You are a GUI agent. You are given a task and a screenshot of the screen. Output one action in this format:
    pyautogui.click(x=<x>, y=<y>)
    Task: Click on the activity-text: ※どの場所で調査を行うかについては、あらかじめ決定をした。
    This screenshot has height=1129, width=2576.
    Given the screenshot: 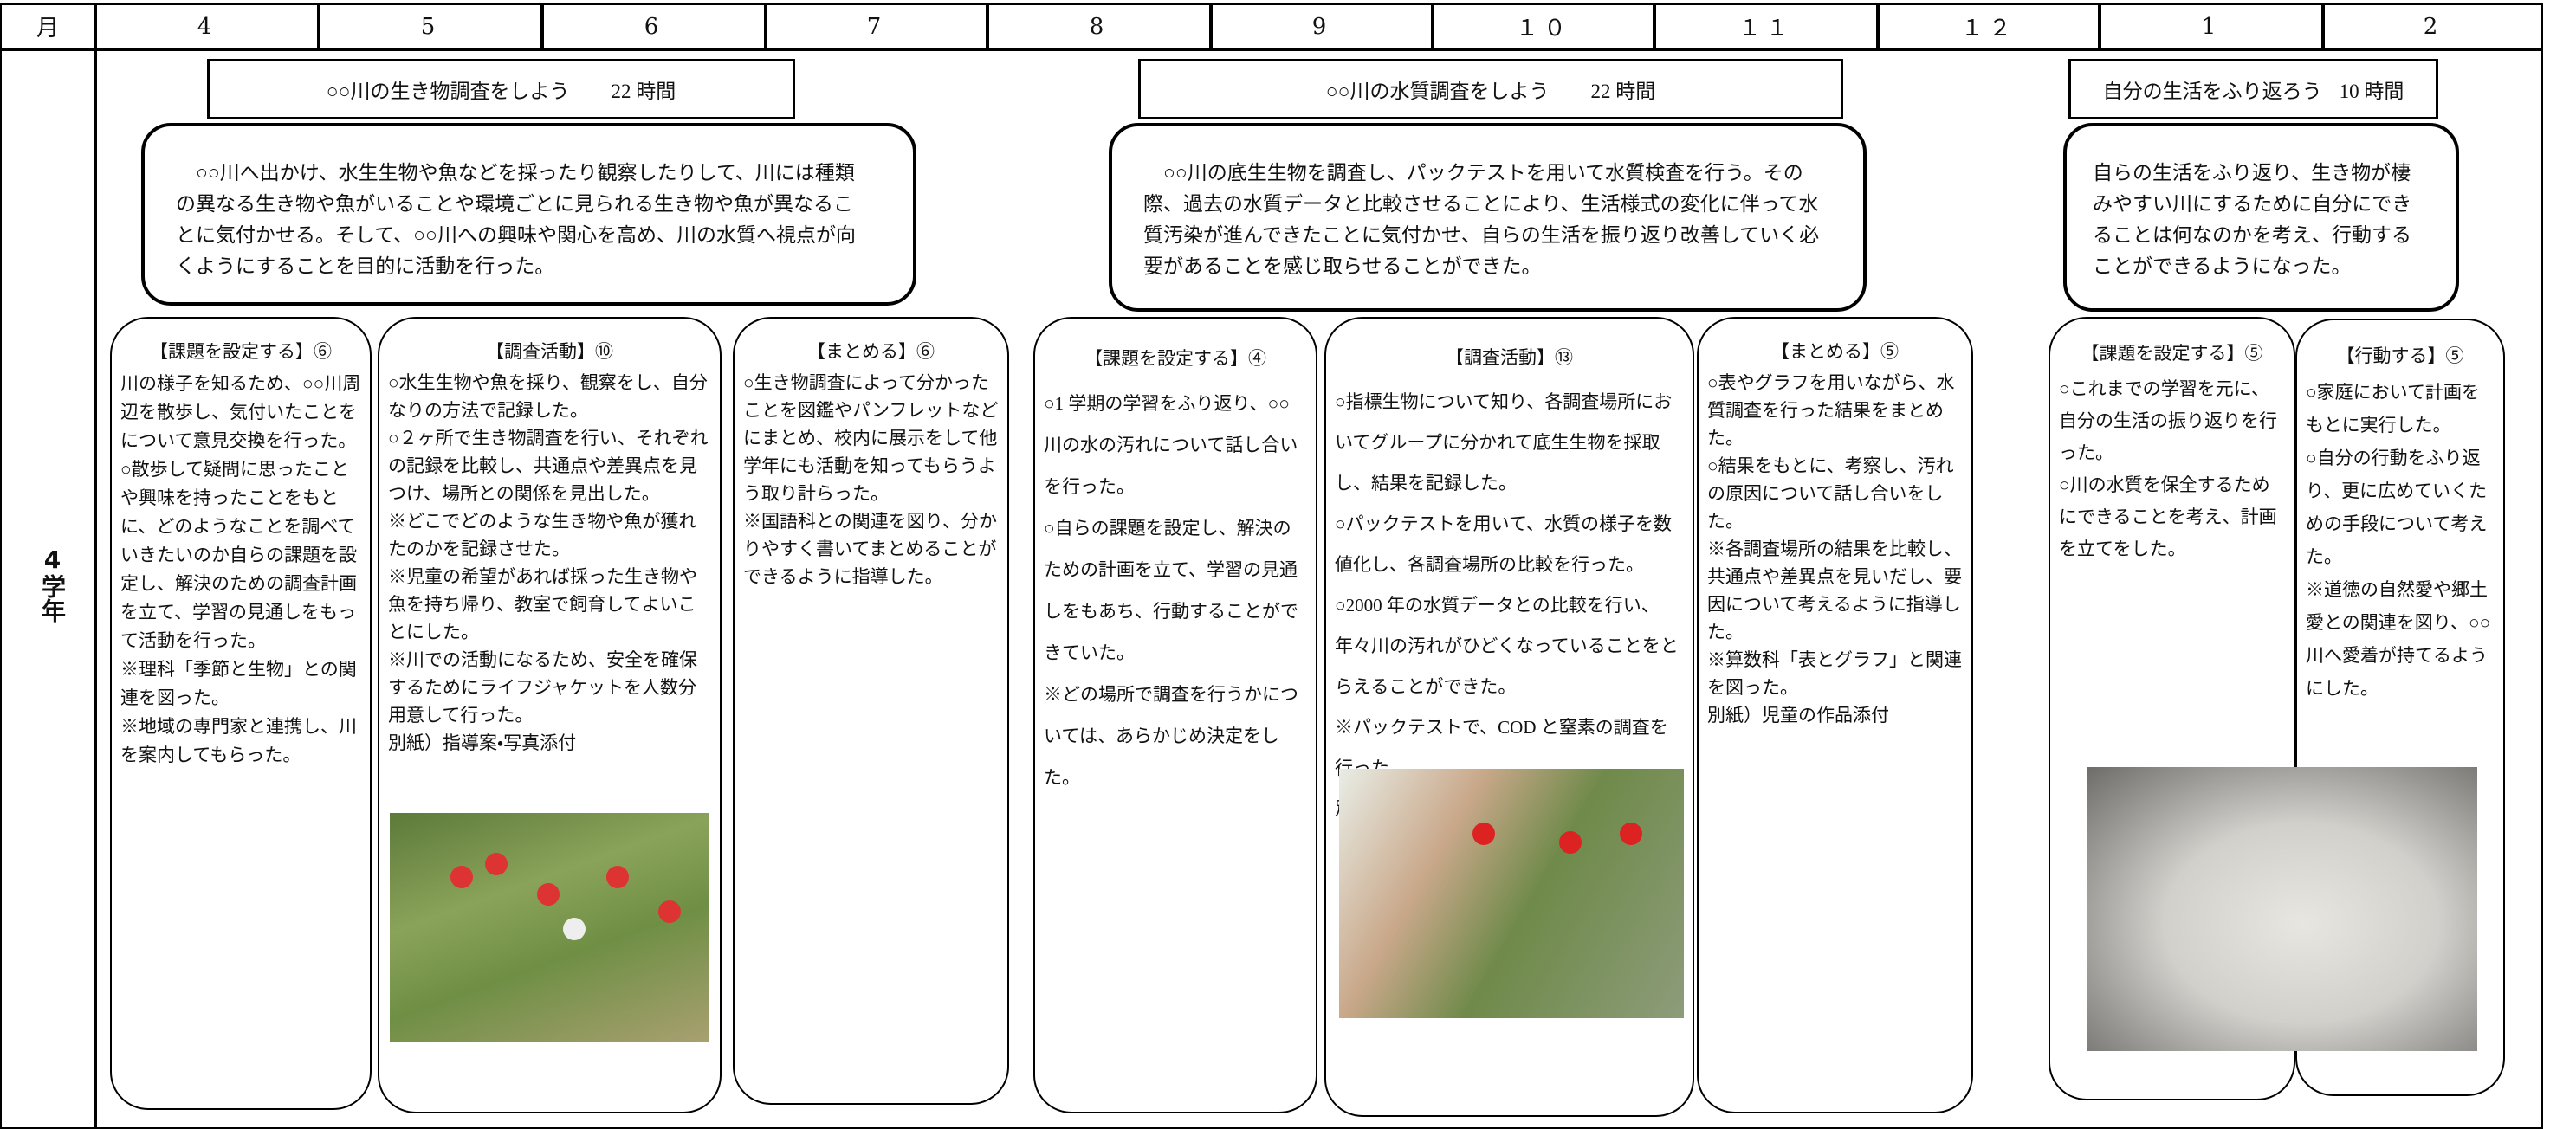 What is the action you would take?
    pyautogui.click(x=1171, y=736)
    